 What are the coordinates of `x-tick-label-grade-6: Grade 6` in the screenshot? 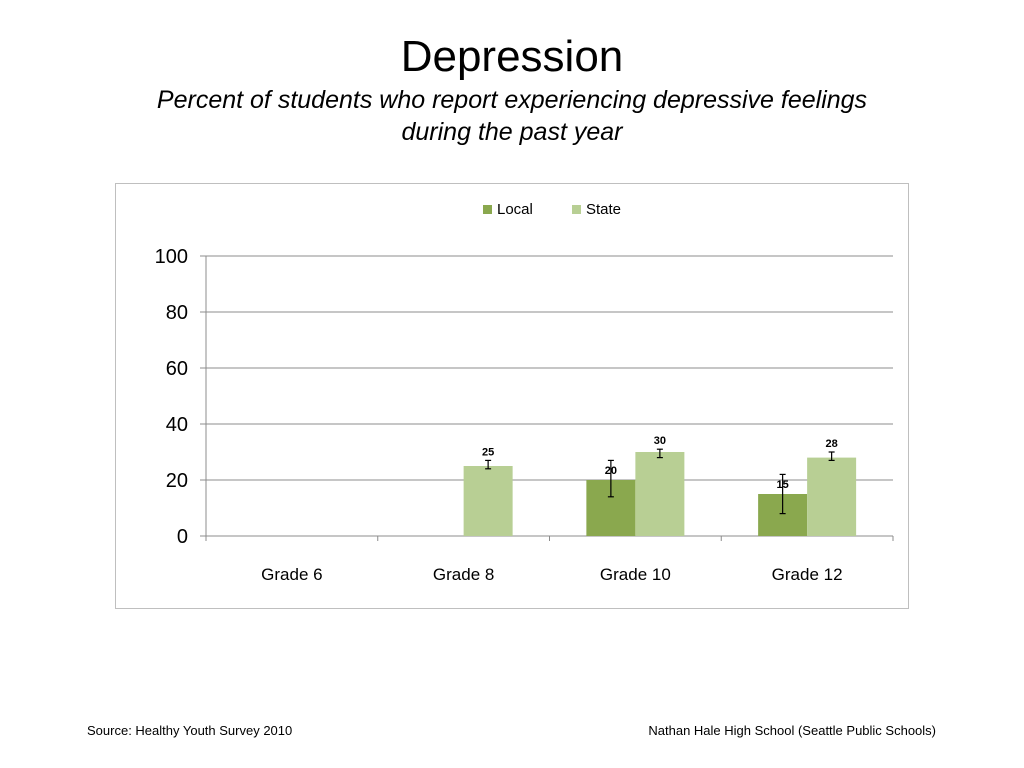 It's located at (291, 574).